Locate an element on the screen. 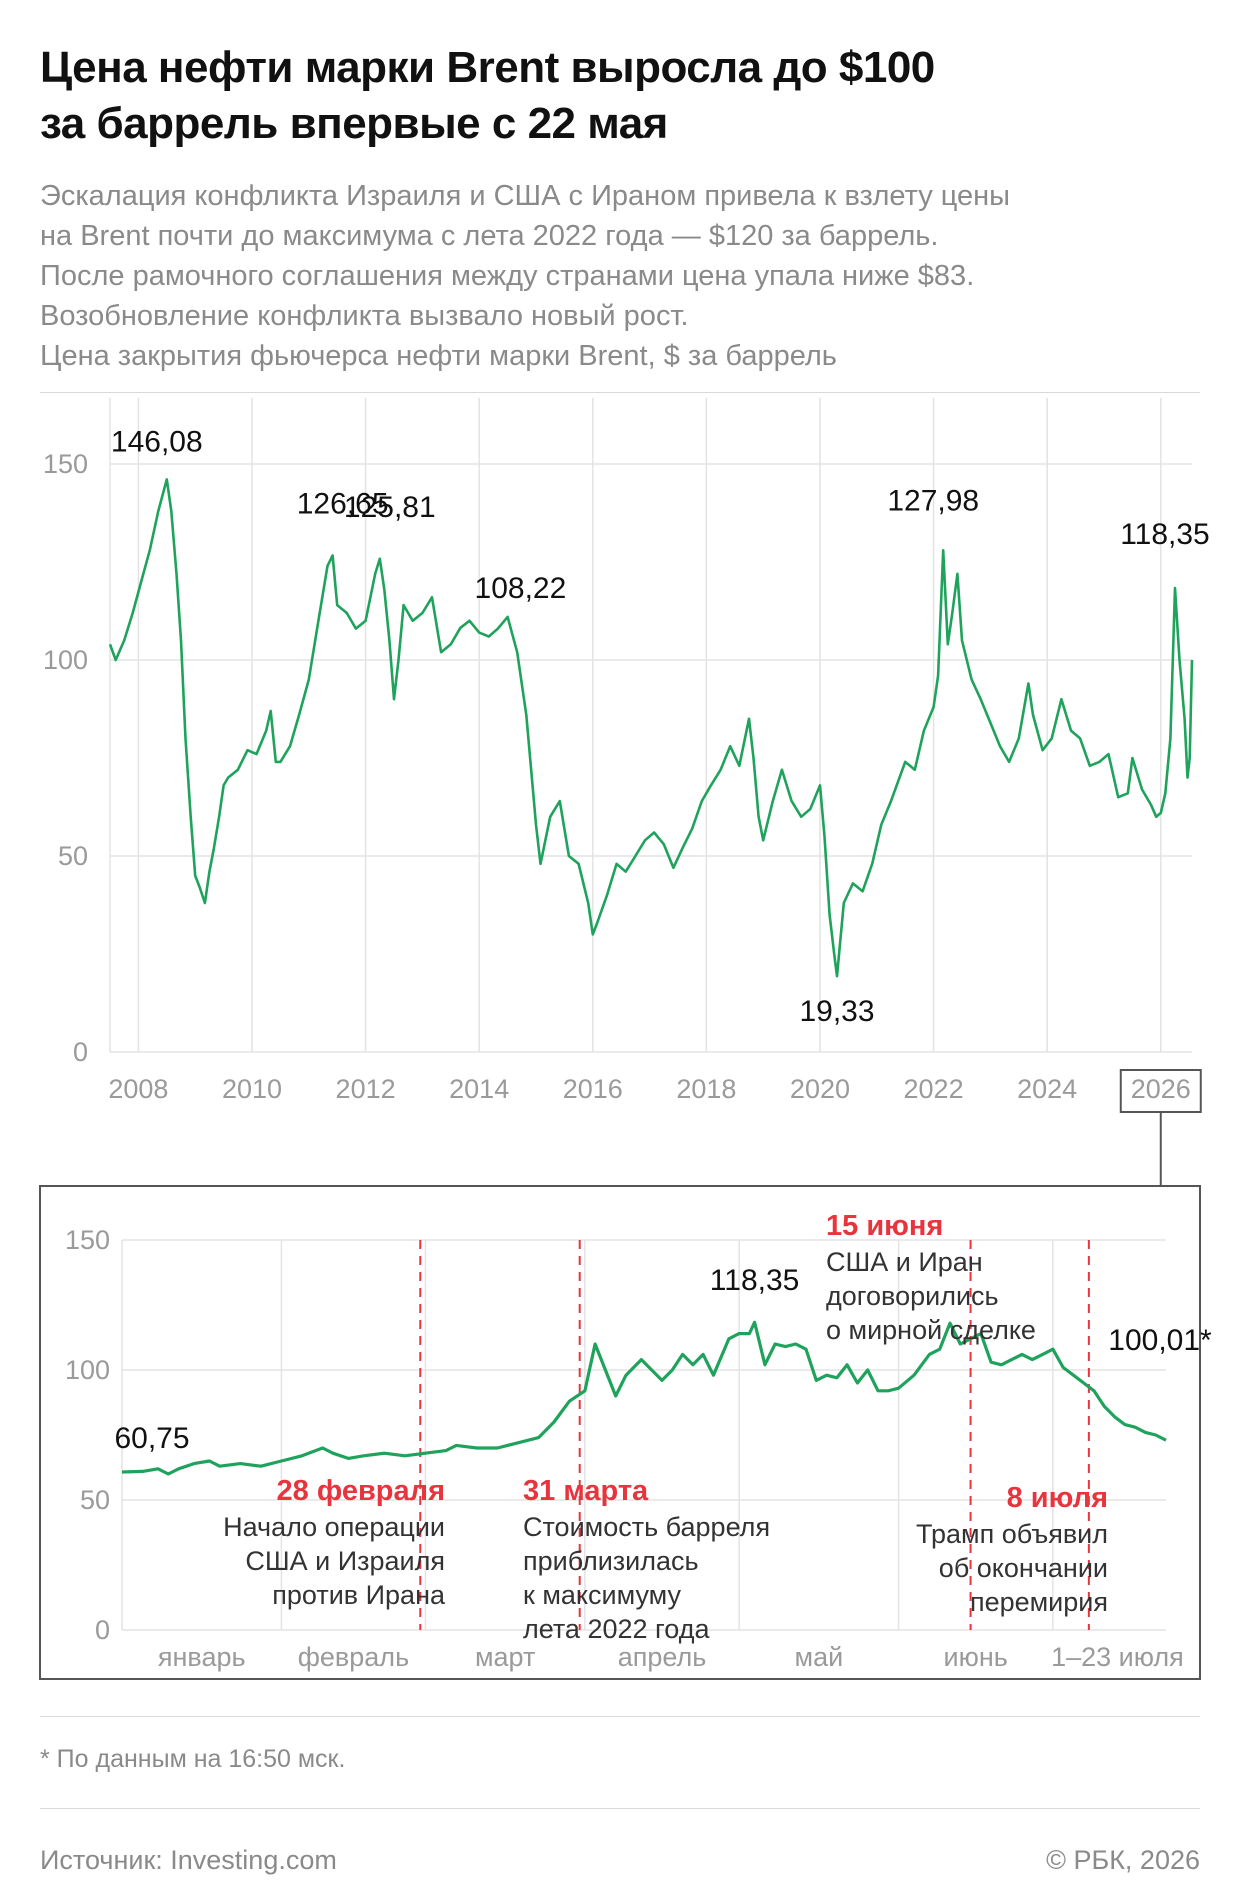 The width and height of the screenshot is (1240, 1893). peak-label: 146,08 is located at coordinates (157, 441).